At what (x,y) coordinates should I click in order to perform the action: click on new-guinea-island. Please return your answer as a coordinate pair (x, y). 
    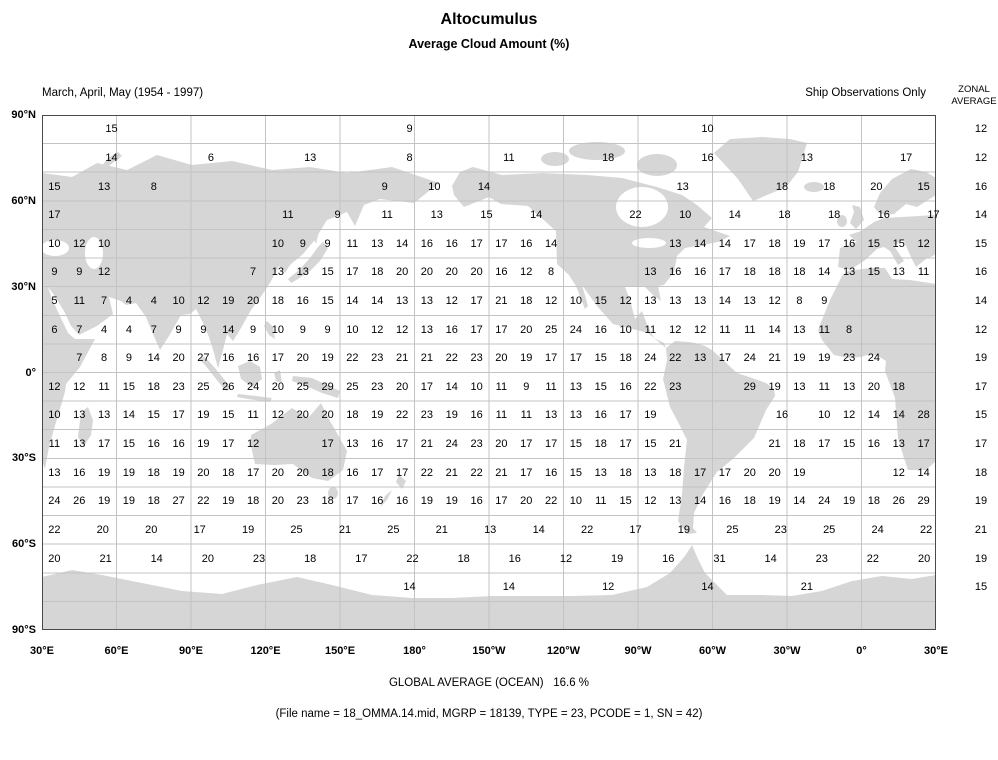
    Looking at the image, I should click on (316, 387).